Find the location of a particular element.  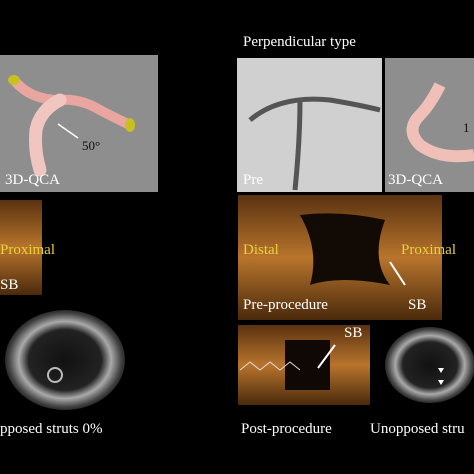

qca-panel is located at coordinates (429, 125).